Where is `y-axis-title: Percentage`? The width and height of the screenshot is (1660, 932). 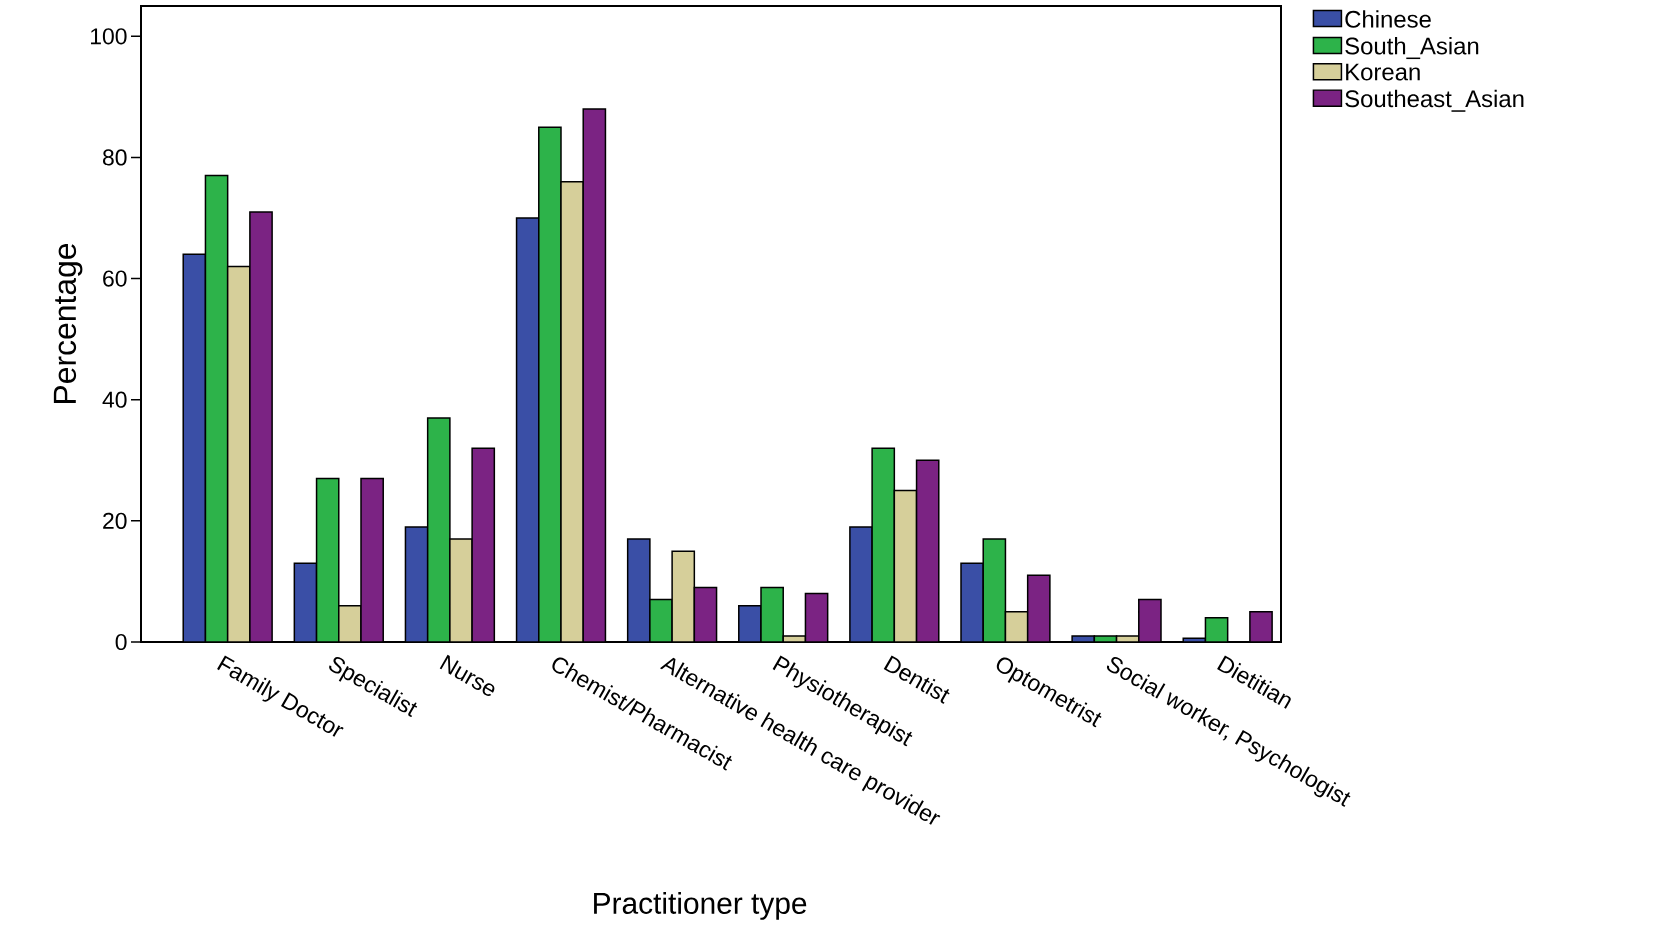
y-axis-title: Percentage is located at coordinates (68, 323).